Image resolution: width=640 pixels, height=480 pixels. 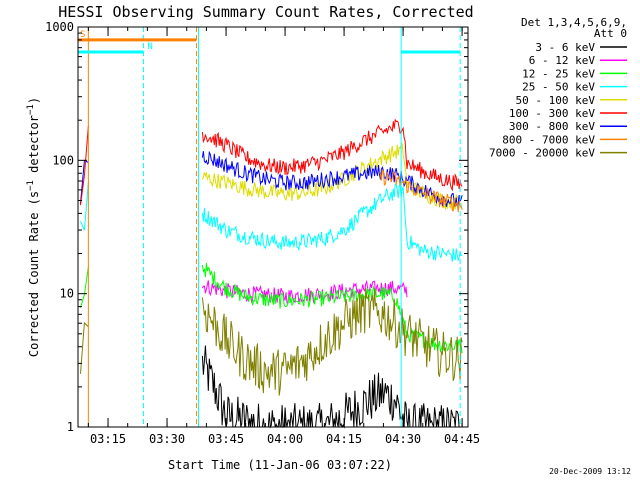 I want to click on generation-timestamp: 20-Dec-2009 13:12, so click(x=590, y=471).